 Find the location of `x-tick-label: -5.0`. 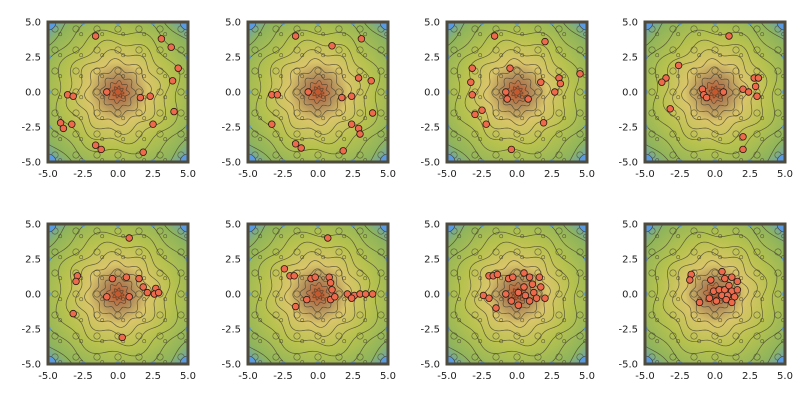

x-tick-label: -5.0 is located at coordinates (645, 174).